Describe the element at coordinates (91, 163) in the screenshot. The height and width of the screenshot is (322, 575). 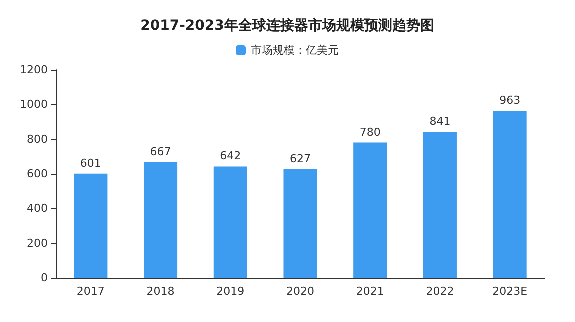
I see `data-label: 601` at that location.